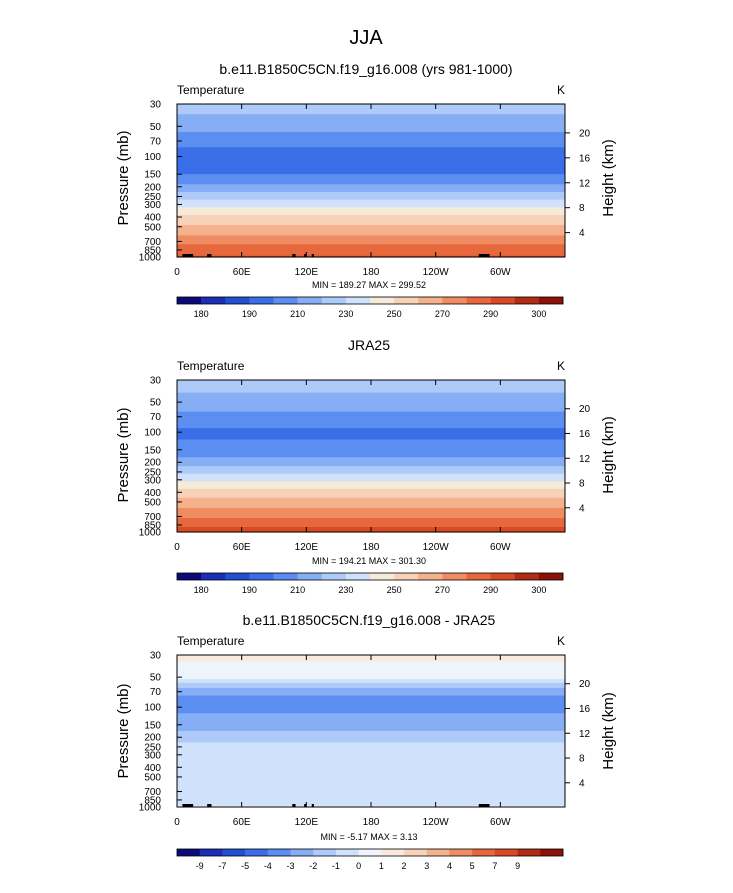 The height and width of the screenshot is (893, 733). I want to click on x-tick-label: 120E, so click(307, 272).